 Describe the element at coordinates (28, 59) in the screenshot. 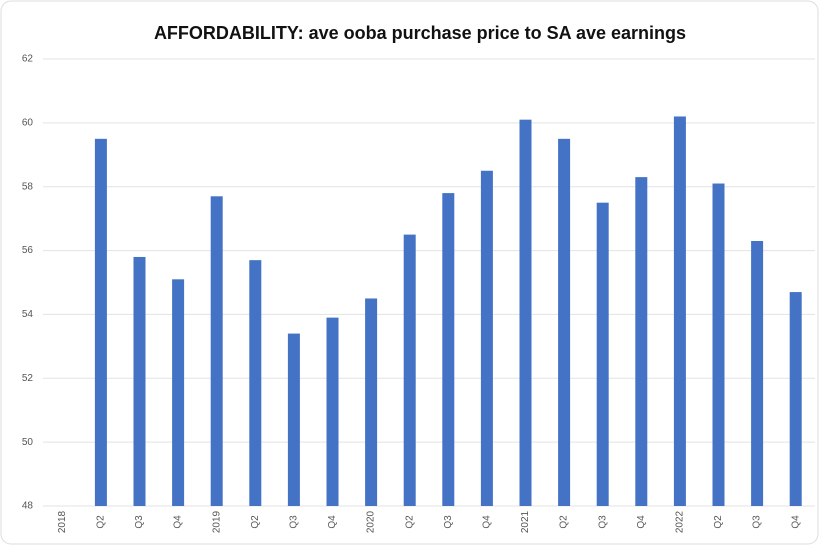

I see `y-tick-label: 62` at that location.